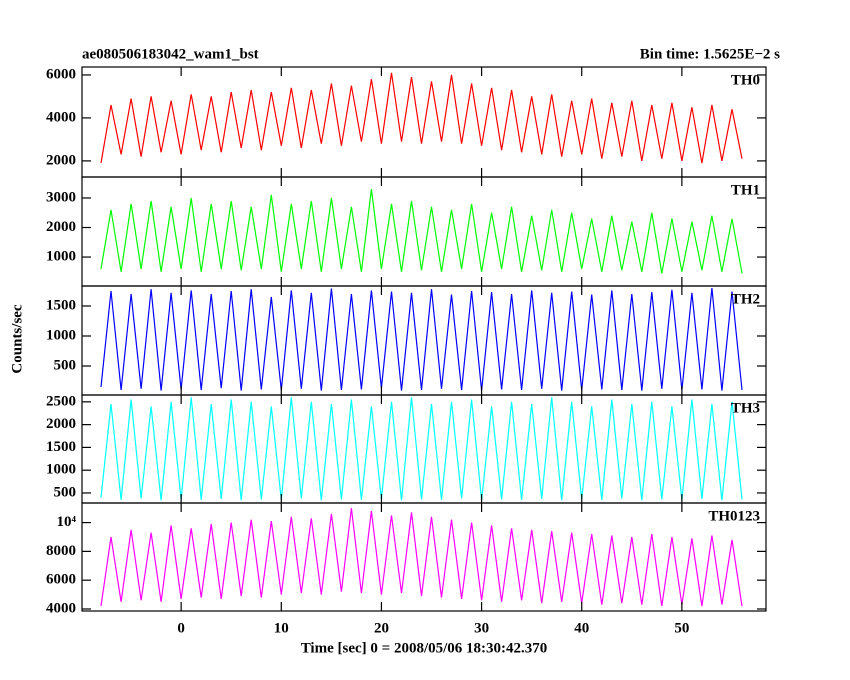  I want to click on panel-label: TH2, so click(745, 299).